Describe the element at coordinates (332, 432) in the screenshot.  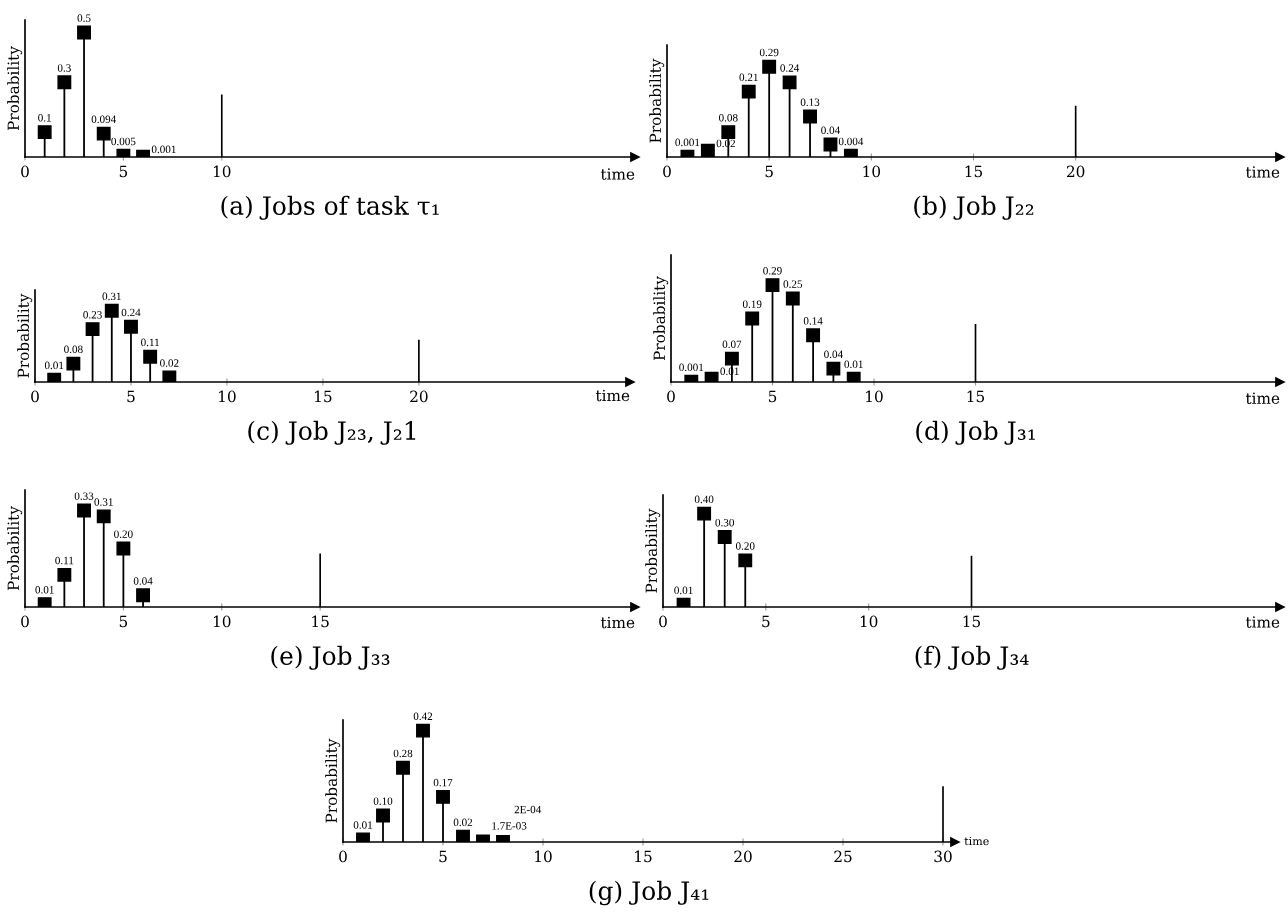
I see `text: (c) Job J₂₃, J₂1` at that location.